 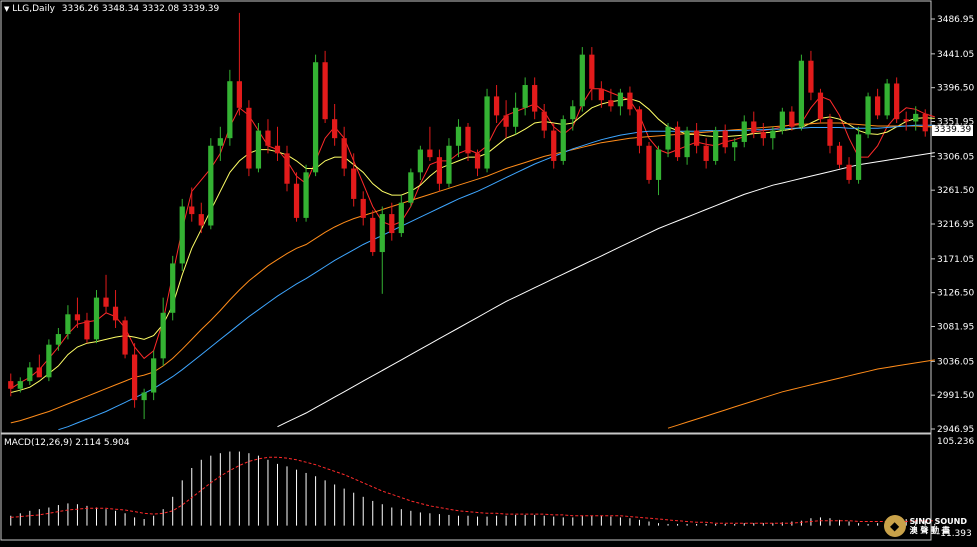 I want to click on ohlc-readout: 3336.26 3348.34 3332.08 3339.39, so click(x=140, y=9).